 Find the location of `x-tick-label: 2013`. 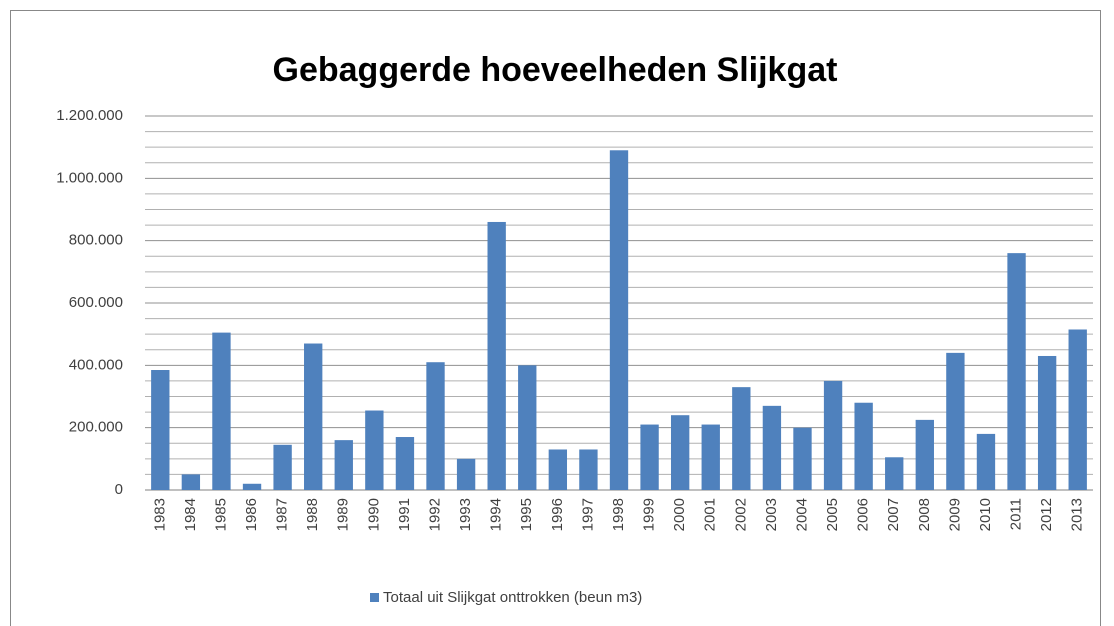

x-tick-label: 2013 is located at coordinates (1077, 514).